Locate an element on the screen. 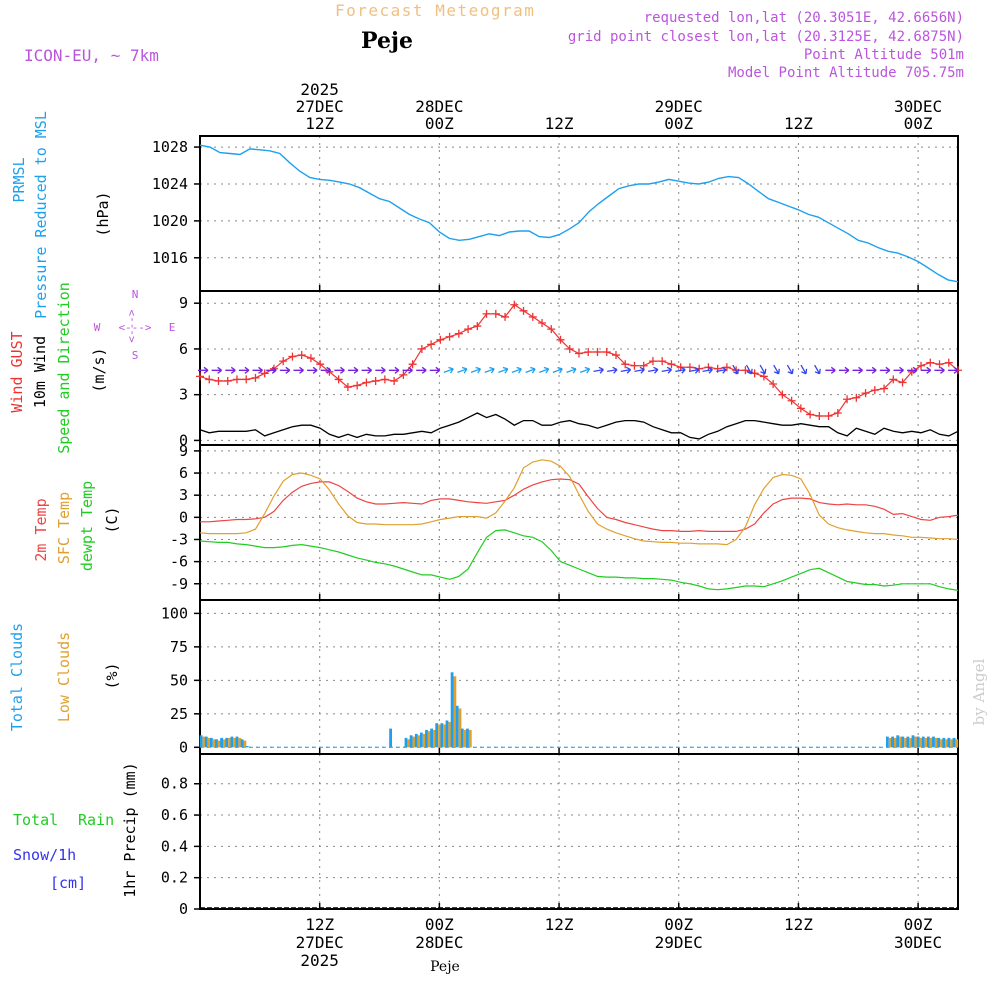 The image size is (1000, 1000). y-tick-label: 3 is located at coordinates (183, 495).